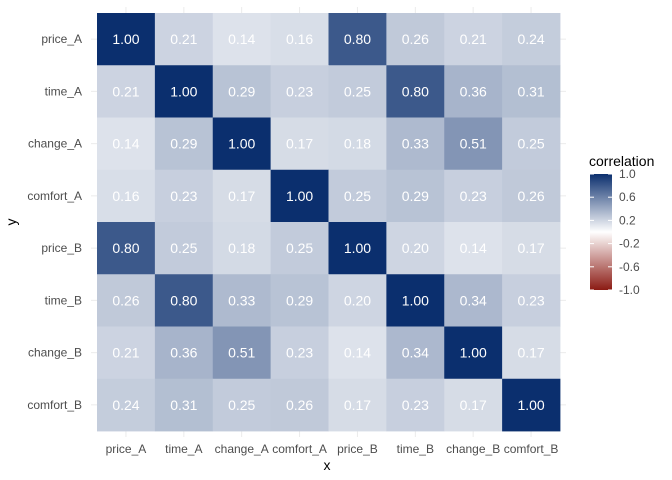 The width and height of the screenshot is (672, 480). Describe the element at coordinates (357, 144) in the screenshot. I see `heatmap-cell-label: 0.18` at that location.